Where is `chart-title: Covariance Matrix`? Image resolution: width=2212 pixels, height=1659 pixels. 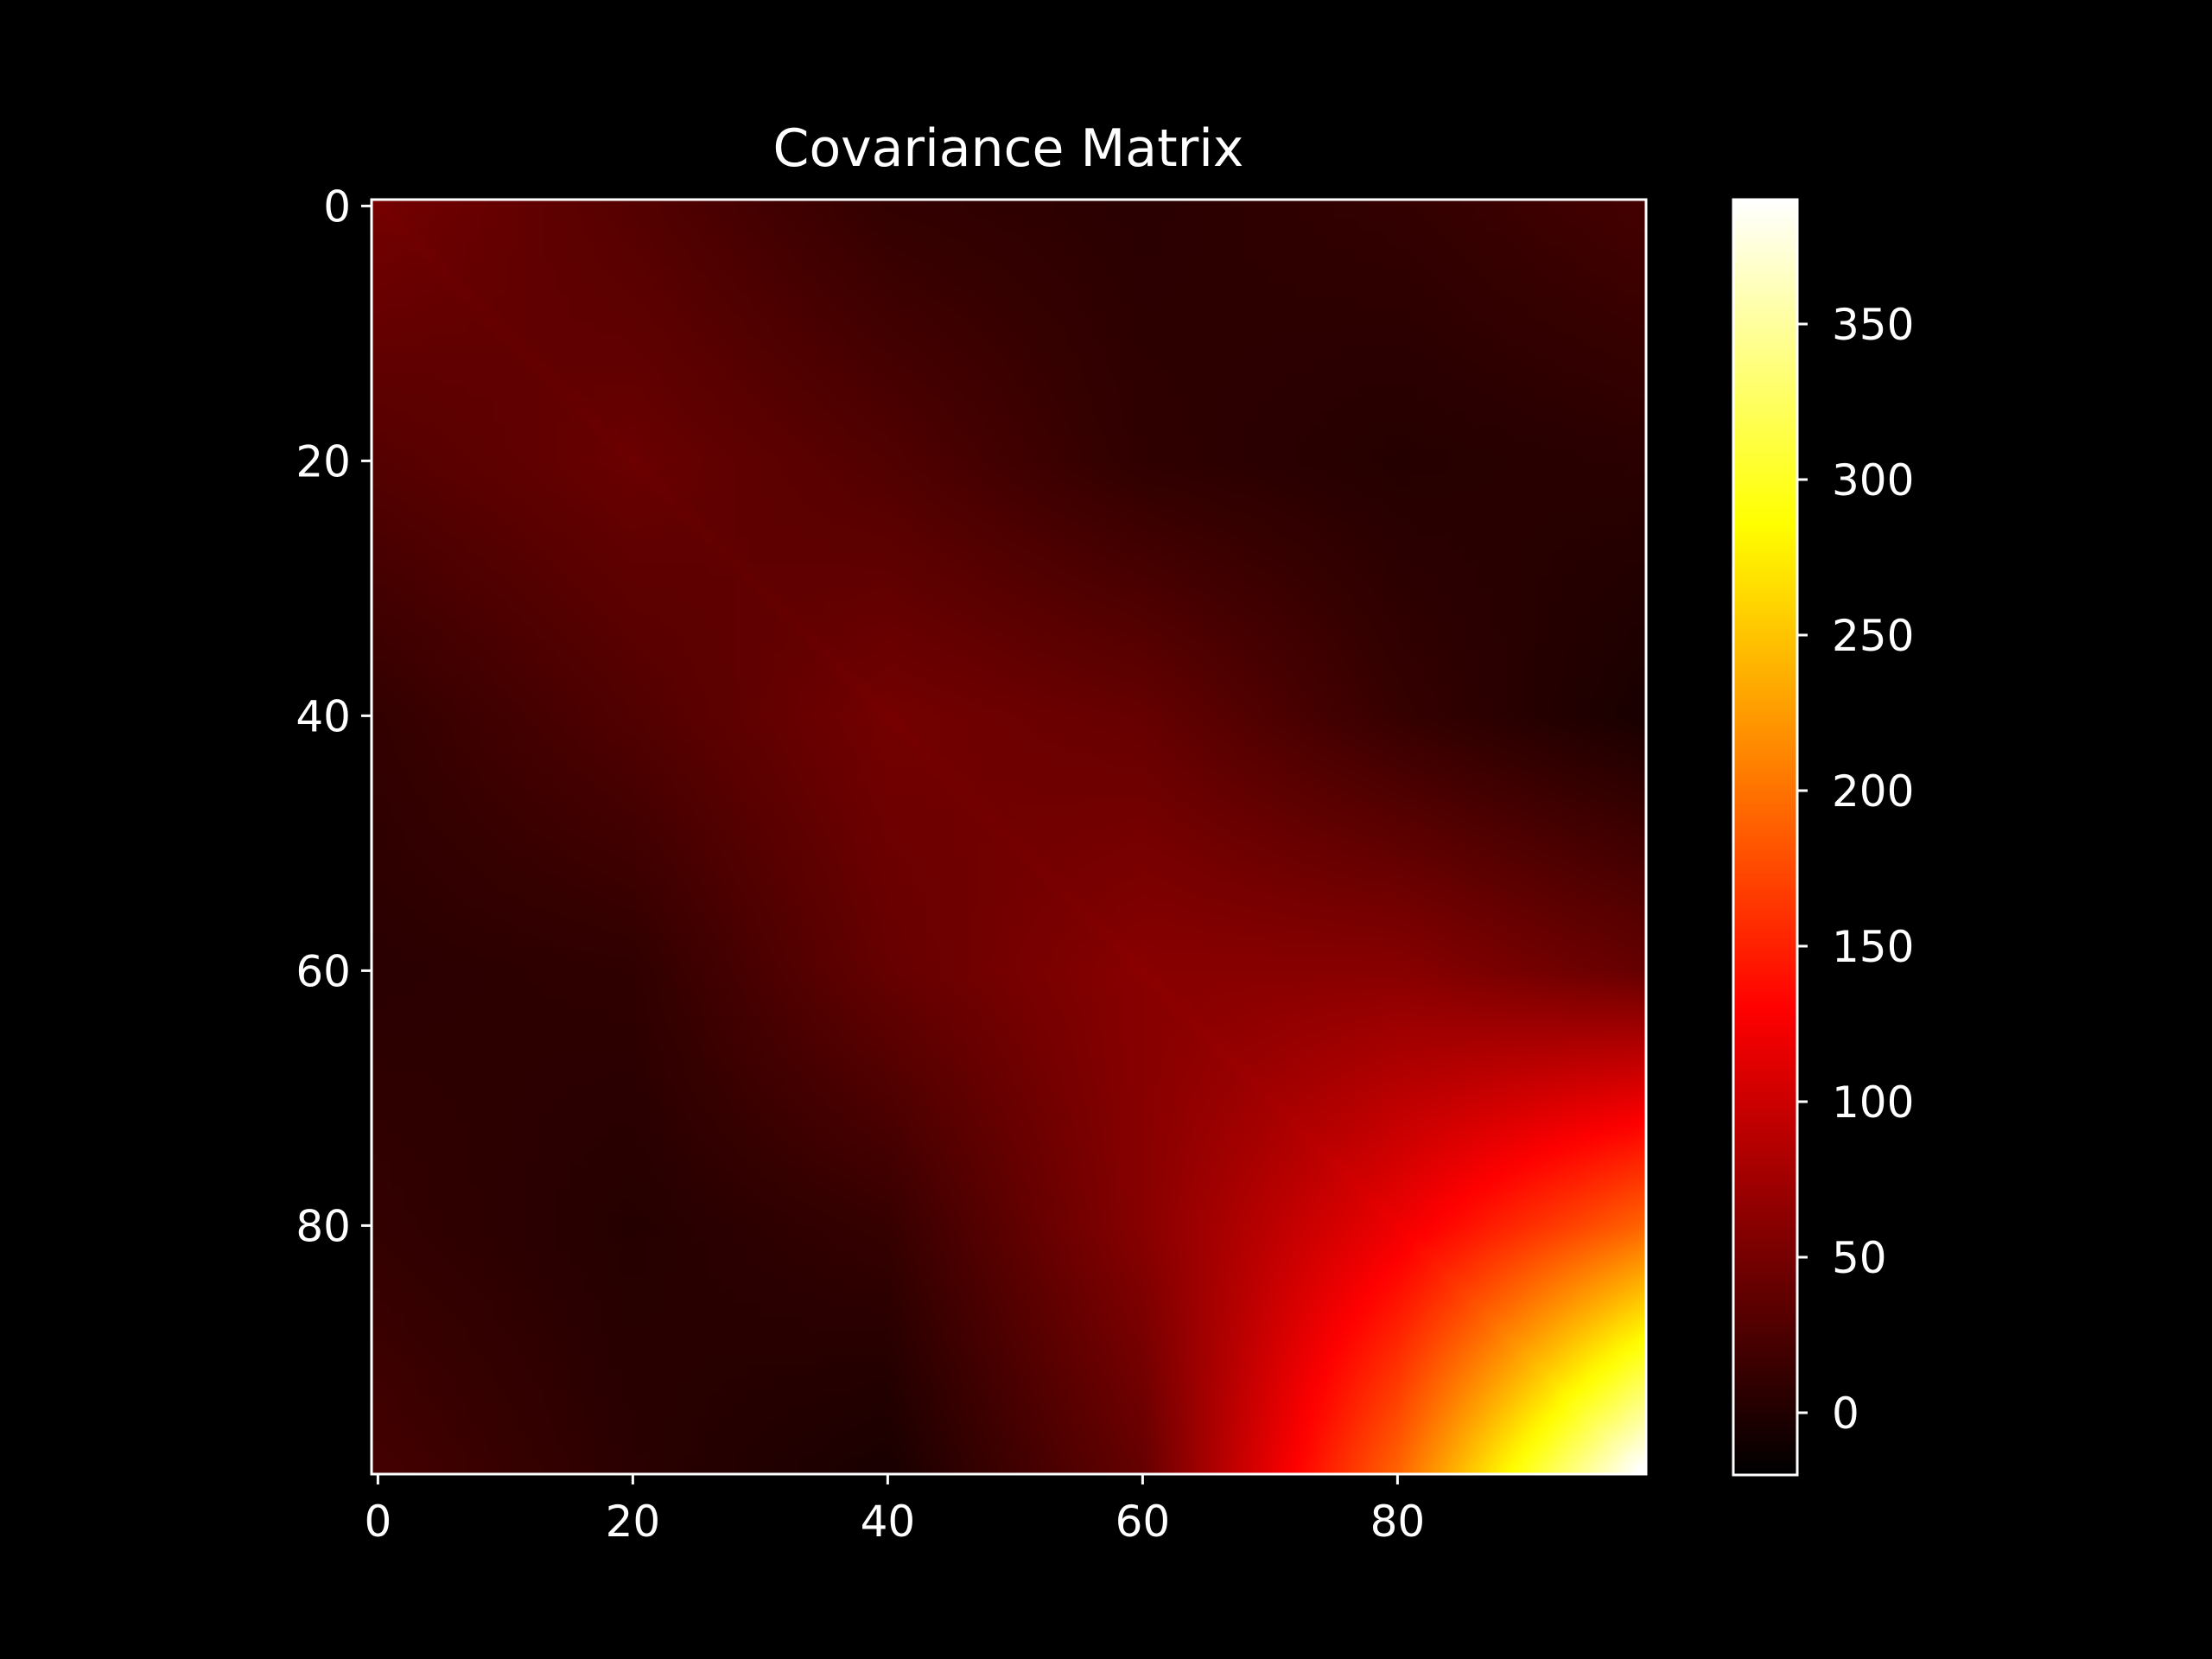
chart-title: Covariance Matrix is located at coordinates (1008, 148).